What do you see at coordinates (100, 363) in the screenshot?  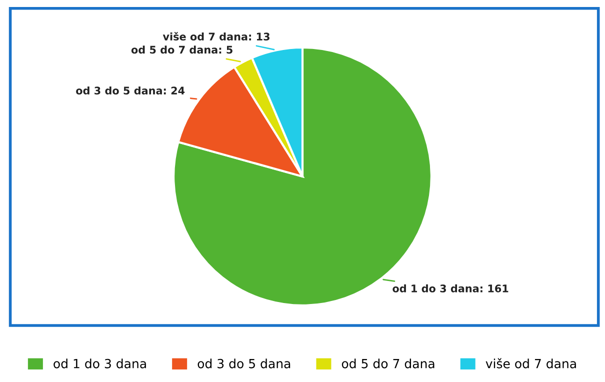 I see `legend-label: od 1 do 3 dana` at bounding box center [100, 363].